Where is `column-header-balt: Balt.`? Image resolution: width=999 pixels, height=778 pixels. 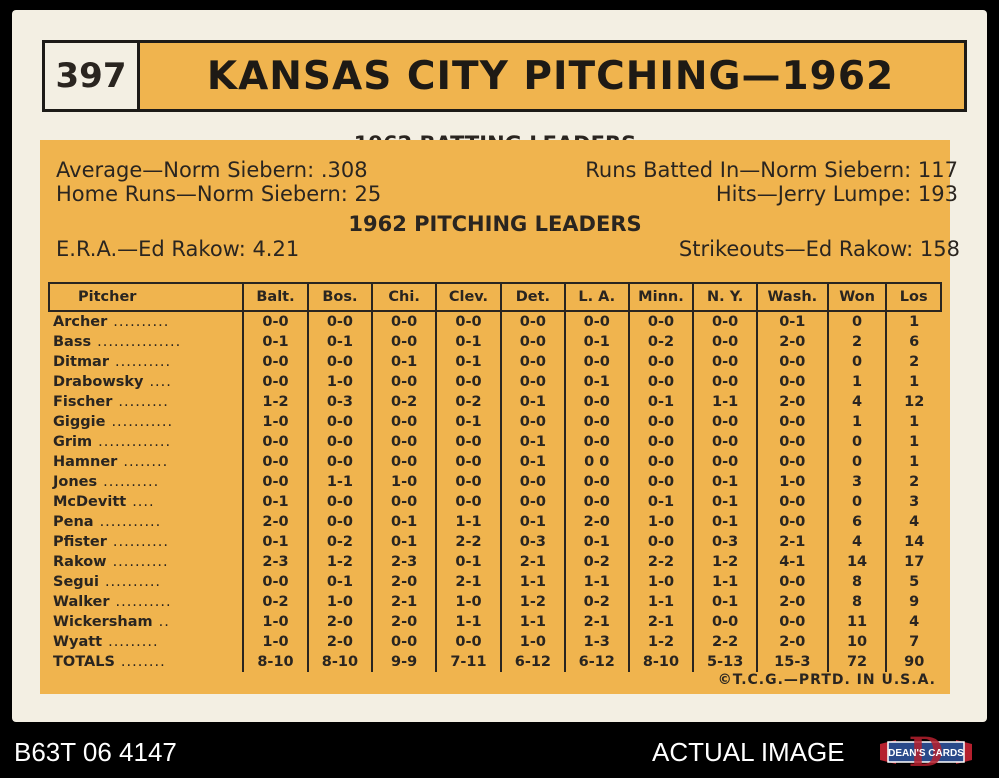
column-header-balt: Balt. is located at coordinates (275, 297).